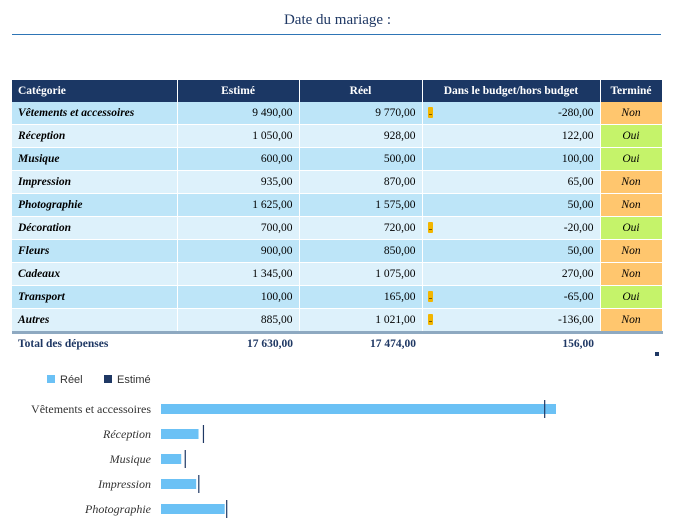 Image resolution: width=675 pixels, height=520 pixels. Describe the element at coordinates (95, 182) in the screenshot. I see `cell-category: Impression` at that location.